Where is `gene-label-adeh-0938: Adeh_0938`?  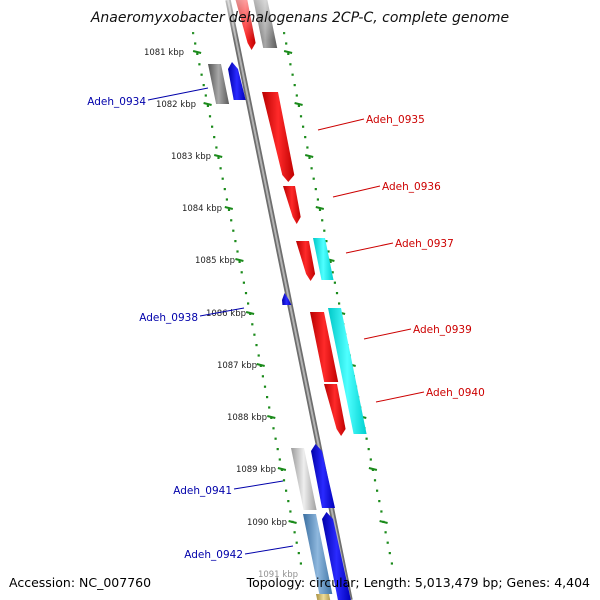
gene-label-adeh-0938: Adeh_0938 is located at coordinates (168, 318).